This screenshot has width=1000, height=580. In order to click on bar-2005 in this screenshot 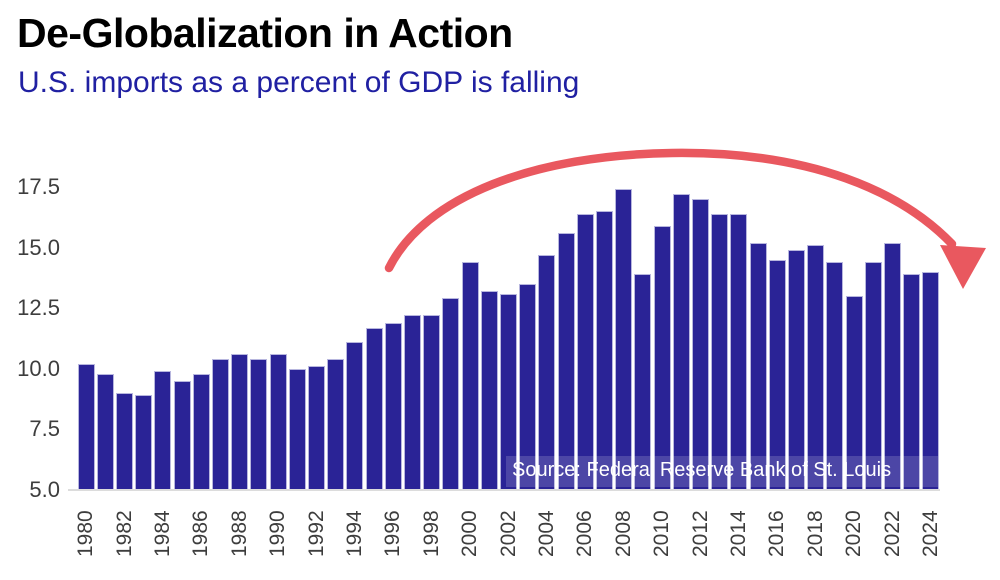, I will do `click(566, 361)`.